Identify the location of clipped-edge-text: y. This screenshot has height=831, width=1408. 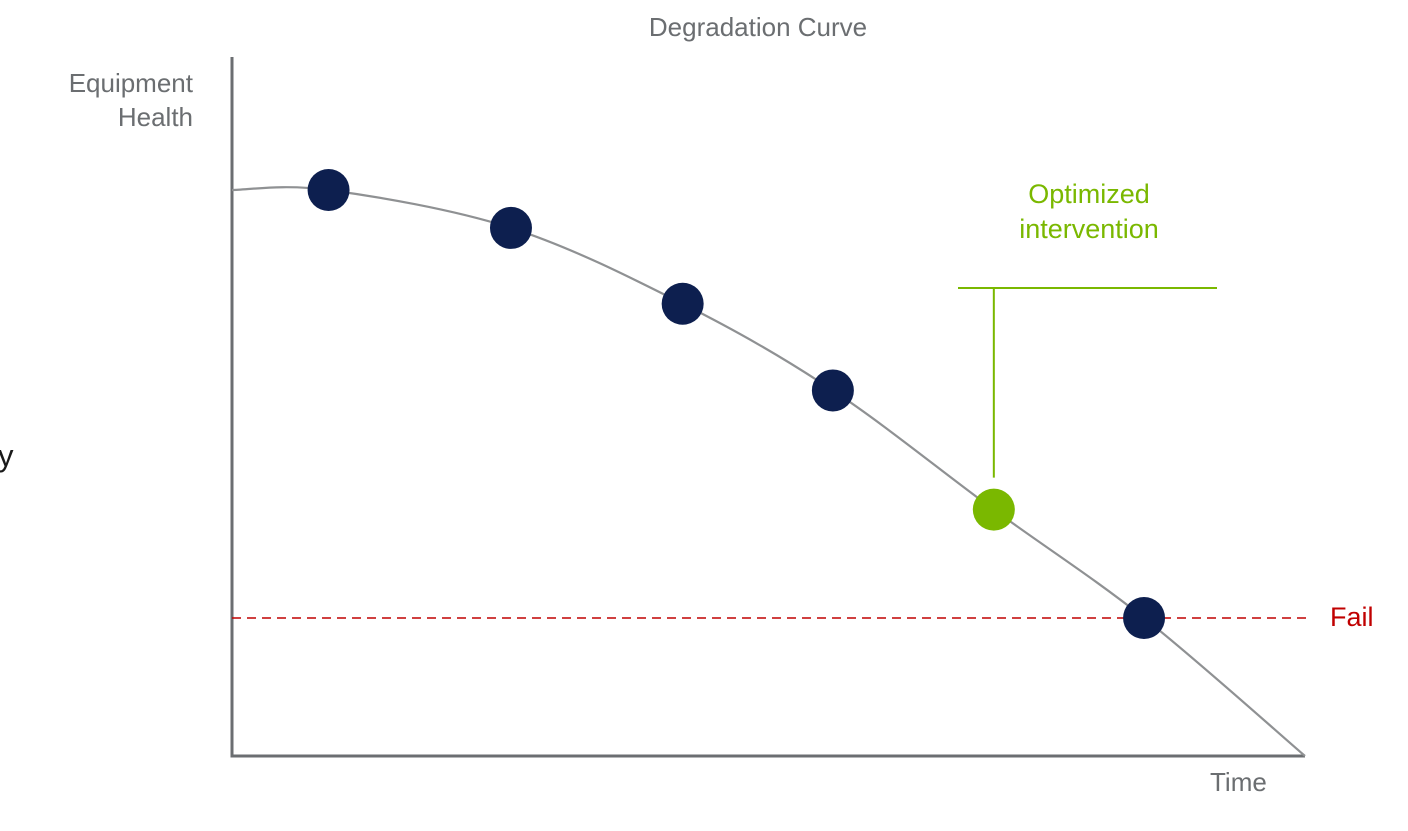
(7, 455).